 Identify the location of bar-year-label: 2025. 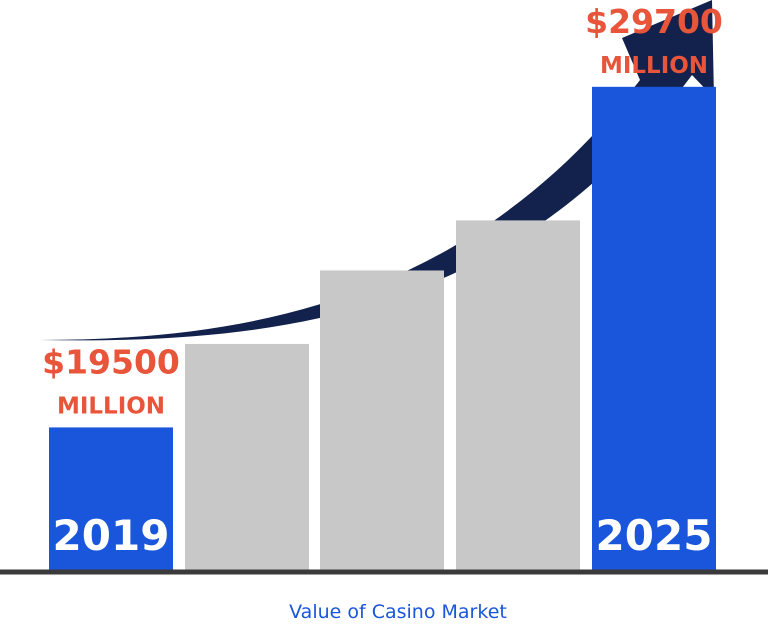
(654, 535).